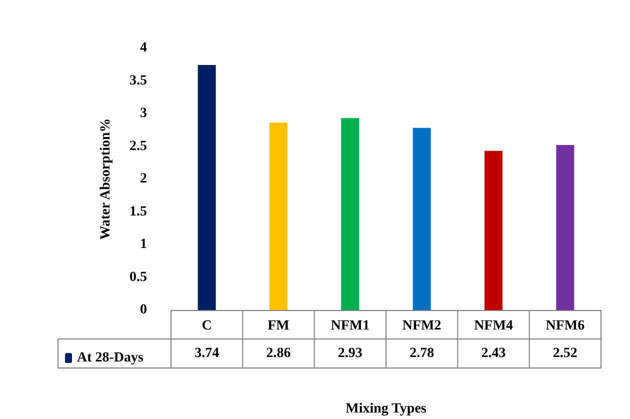 This screenshot has width=630, height=419. What do you see at coordinates (143, 310) in the screenshot?
I see `y-tick-label: 0` at bounding box center [143, 310].